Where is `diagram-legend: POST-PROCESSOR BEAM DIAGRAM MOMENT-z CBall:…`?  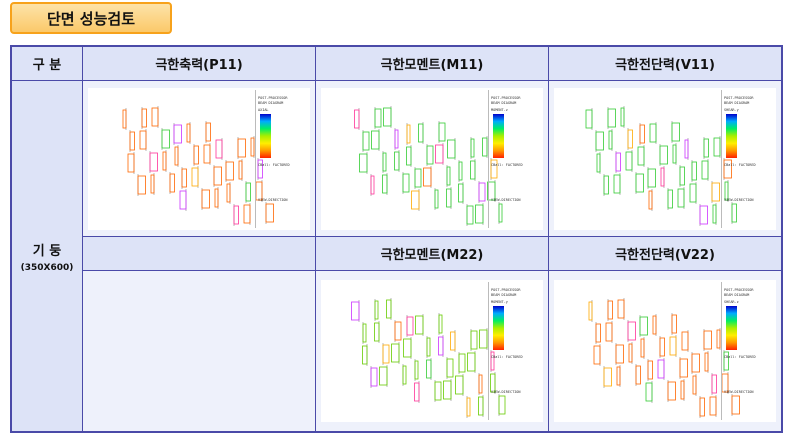
diagram-legend: POST-PROCESSOR BEAM DIAGRAM MOMENT-z CBall:… is located at coordinates (514, 158).